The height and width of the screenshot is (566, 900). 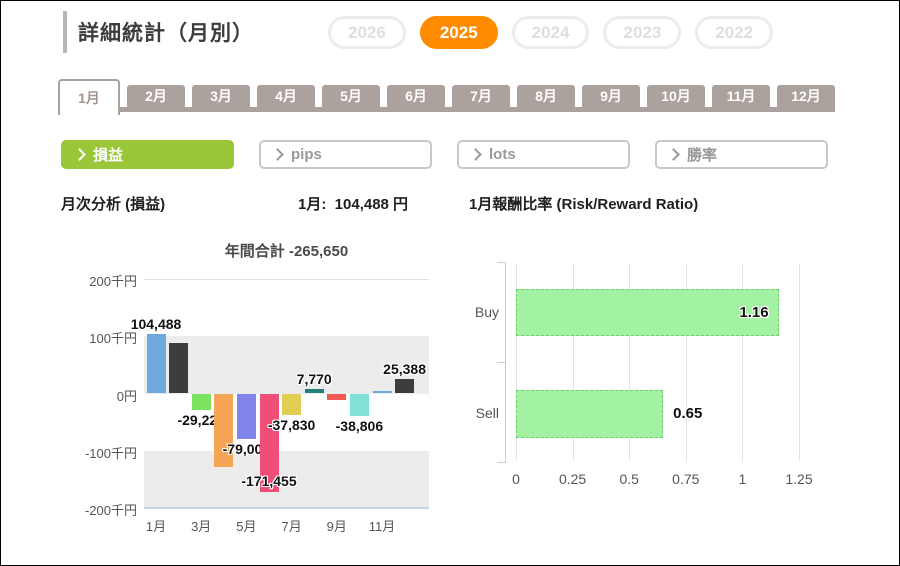 I want to click on year-tab-year-2023: 2023, so click(x=642, y=32).